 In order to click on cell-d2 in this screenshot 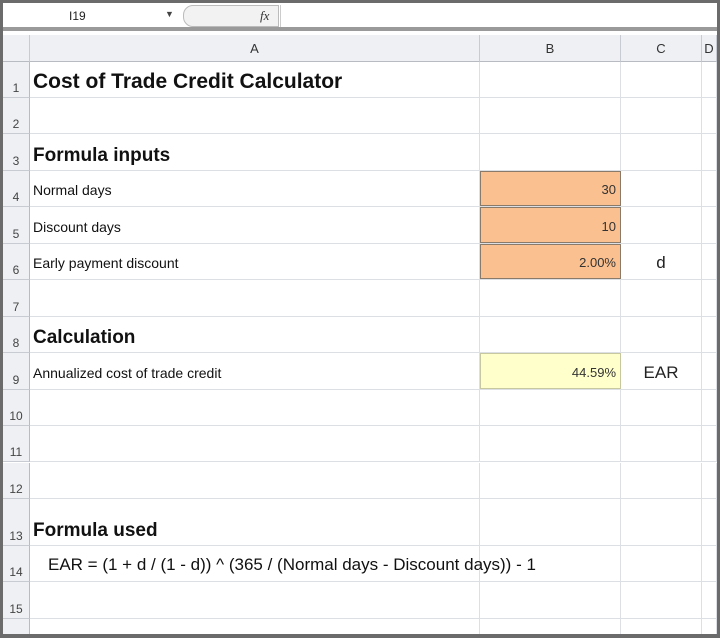, I will do `click(709, 116)`.